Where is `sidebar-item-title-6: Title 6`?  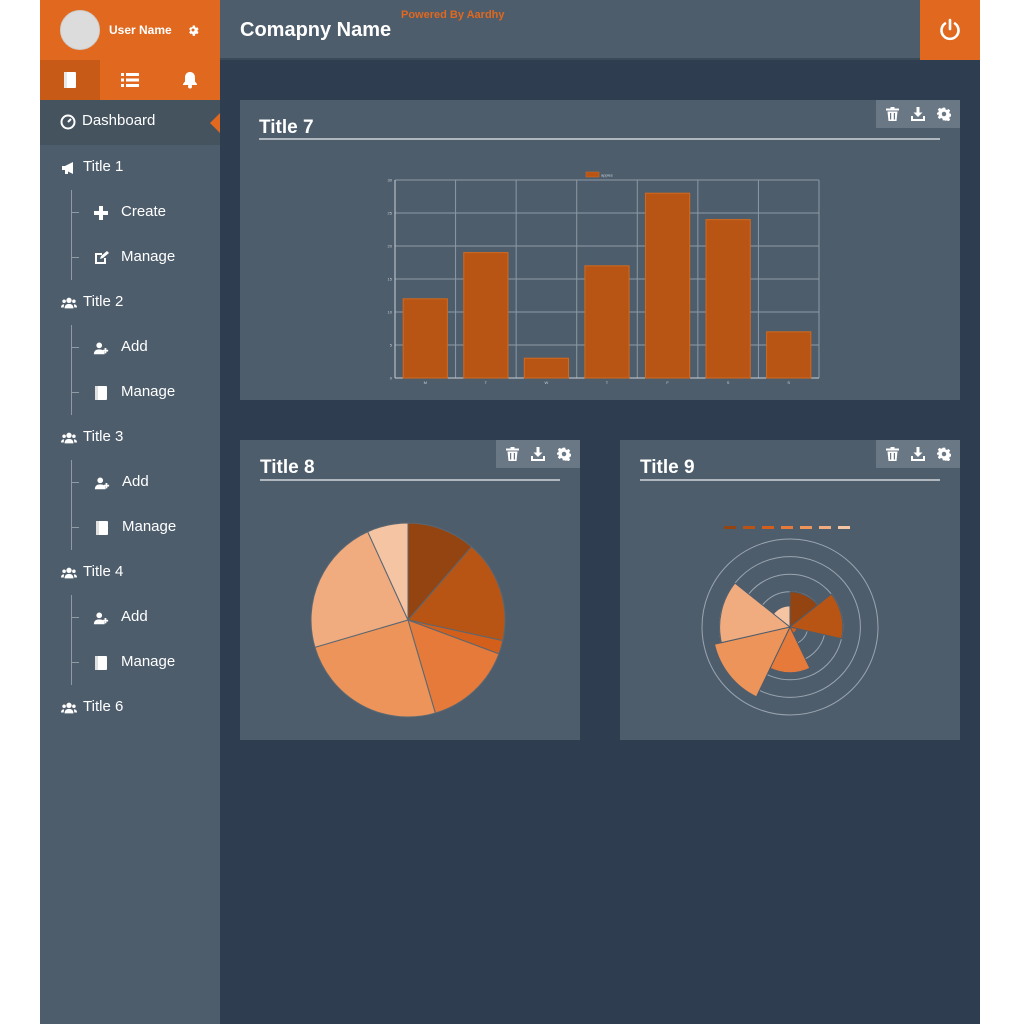
sidebar-item-title-6: Title 6 is located at coordinates (130, 707).